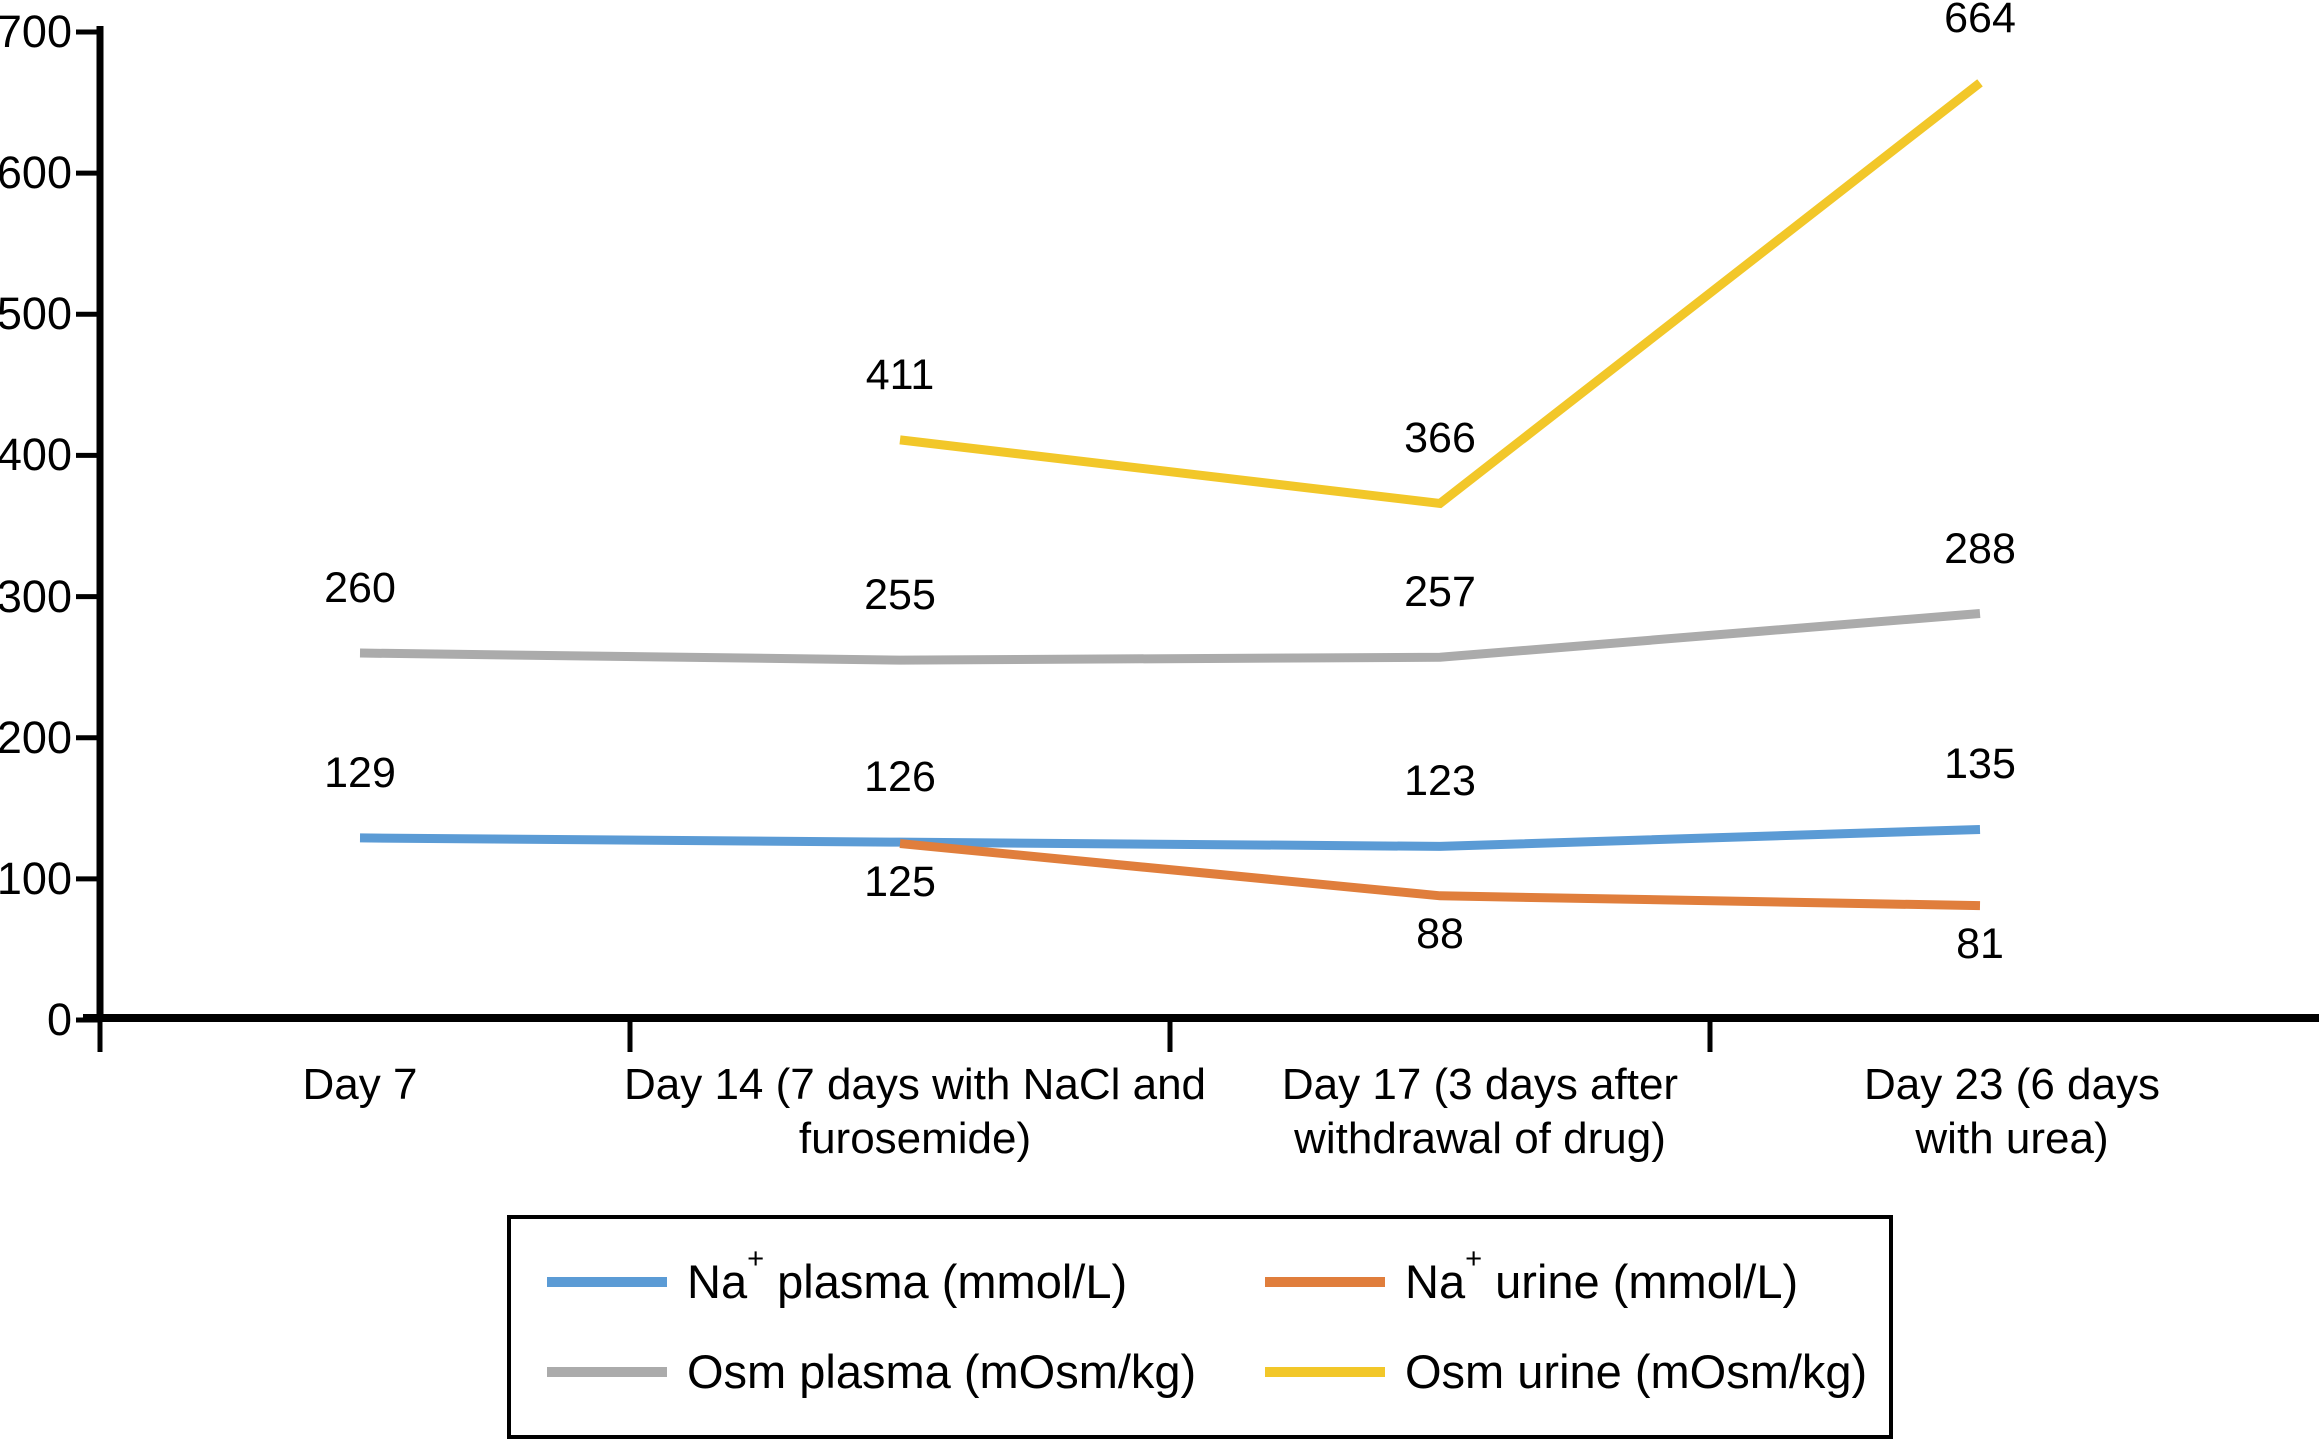 This screenshot has height=1442, width=2319. I want to click on legend-label-text: plasma (mmol/L), so click(946, 1281).